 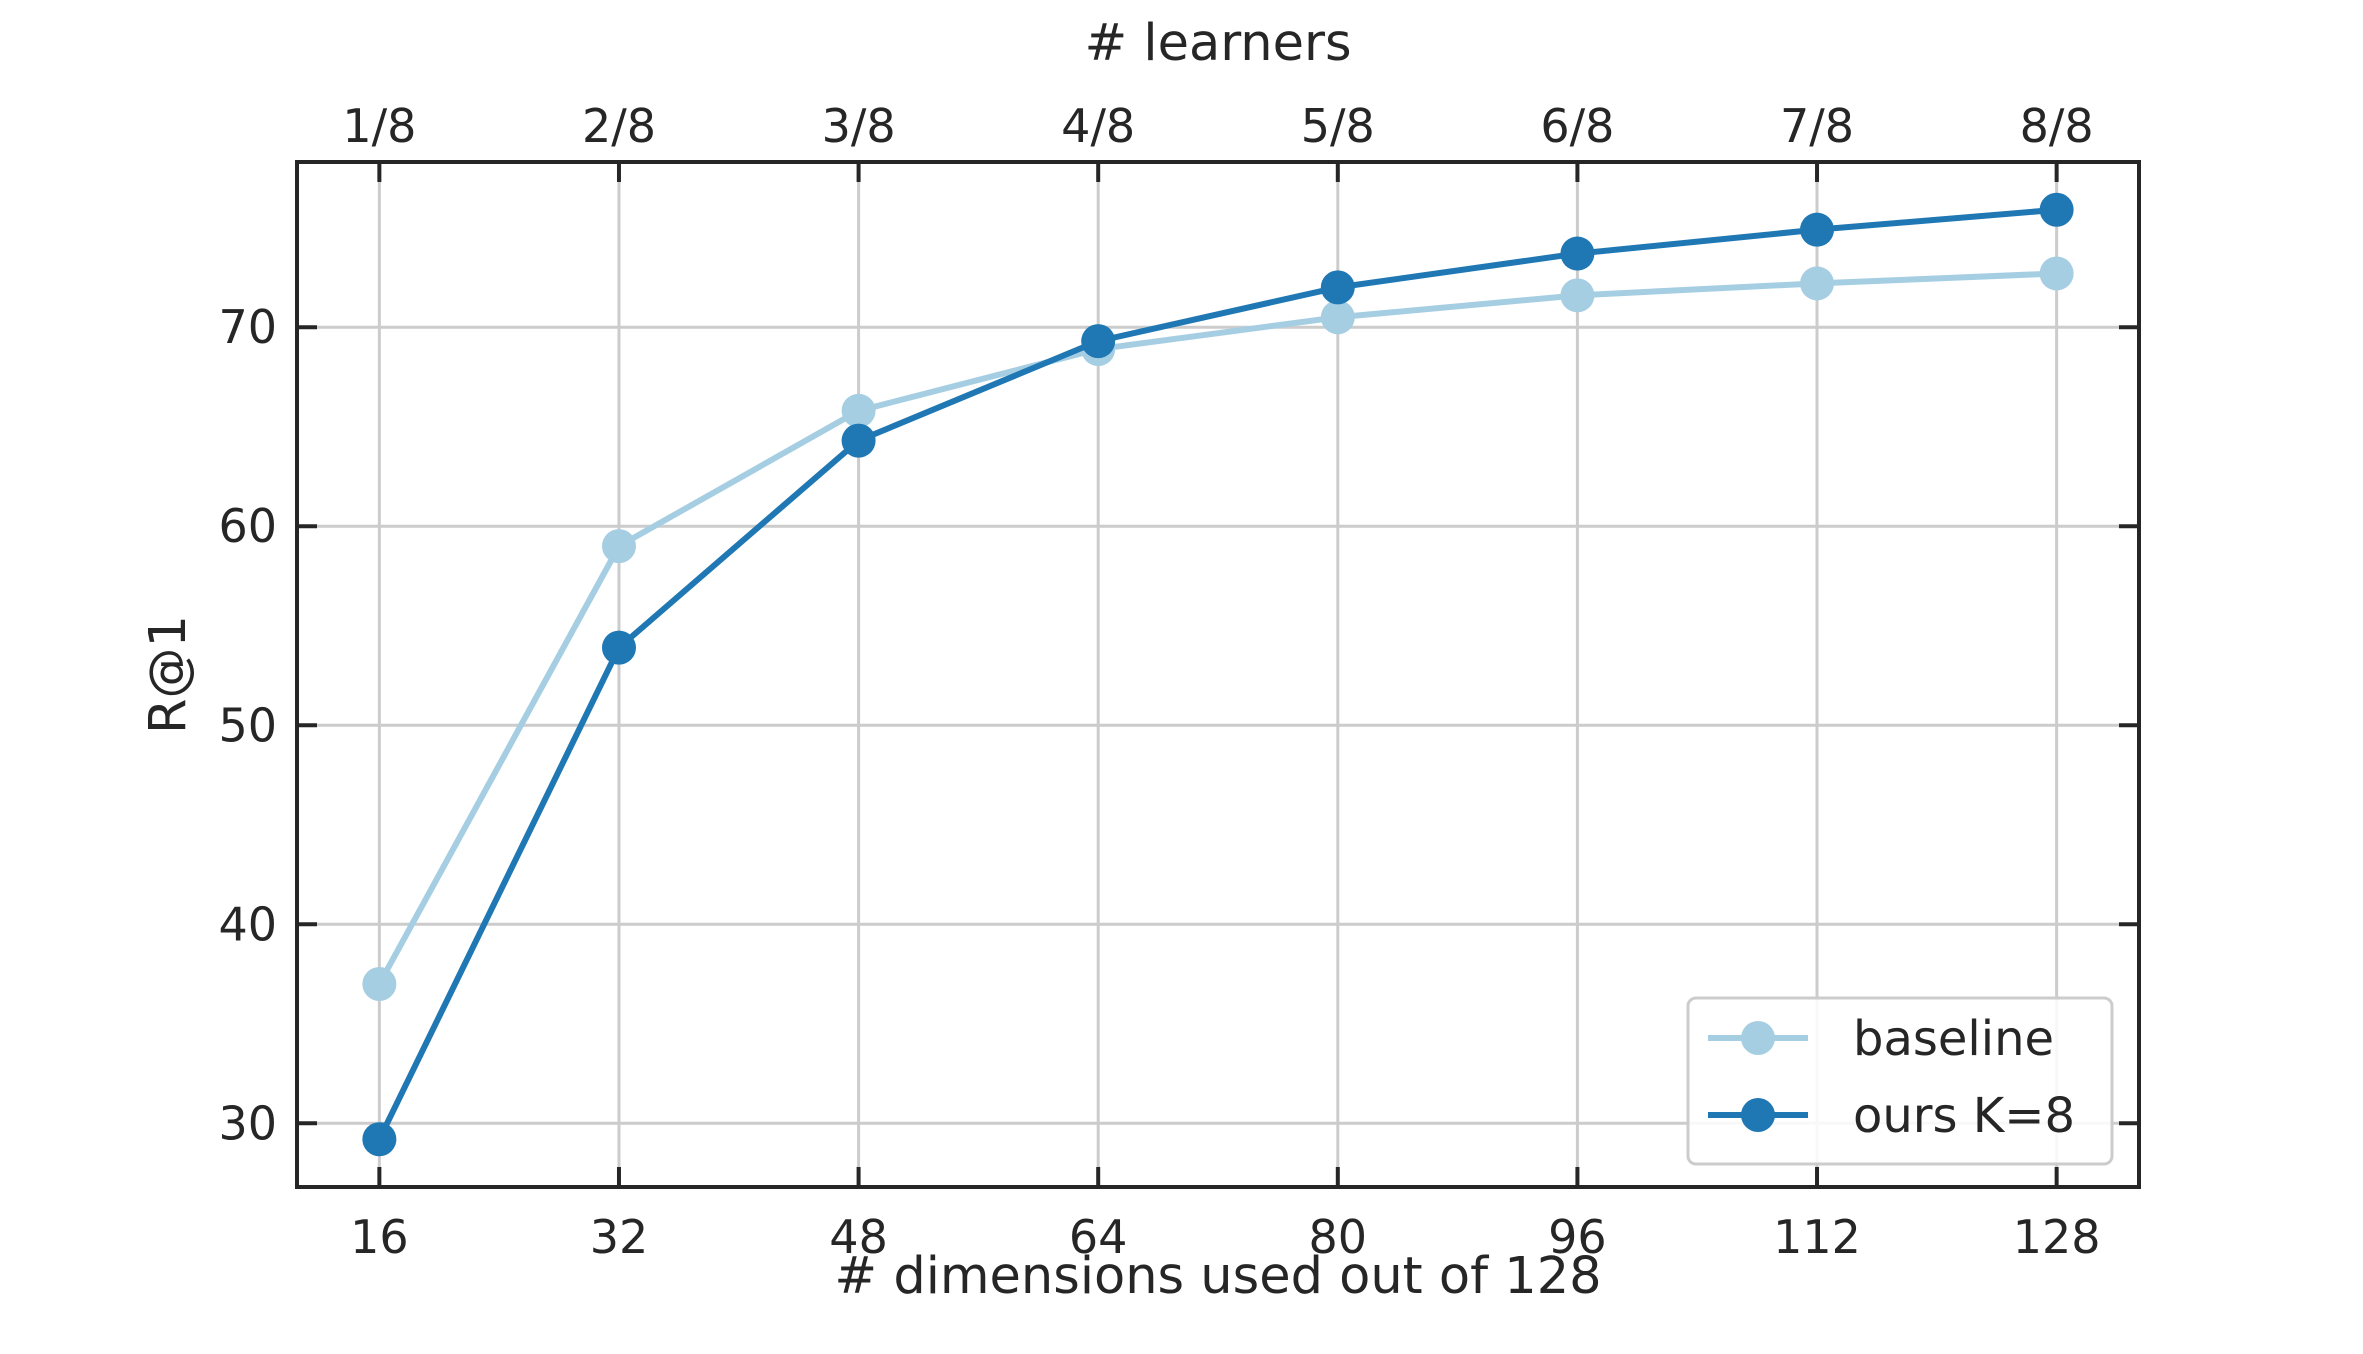 What do you see at coordinates (1577, 126) in the screenshot?
I see `top-x-tick-label: 6/8` at bounding box center [1577, 126].